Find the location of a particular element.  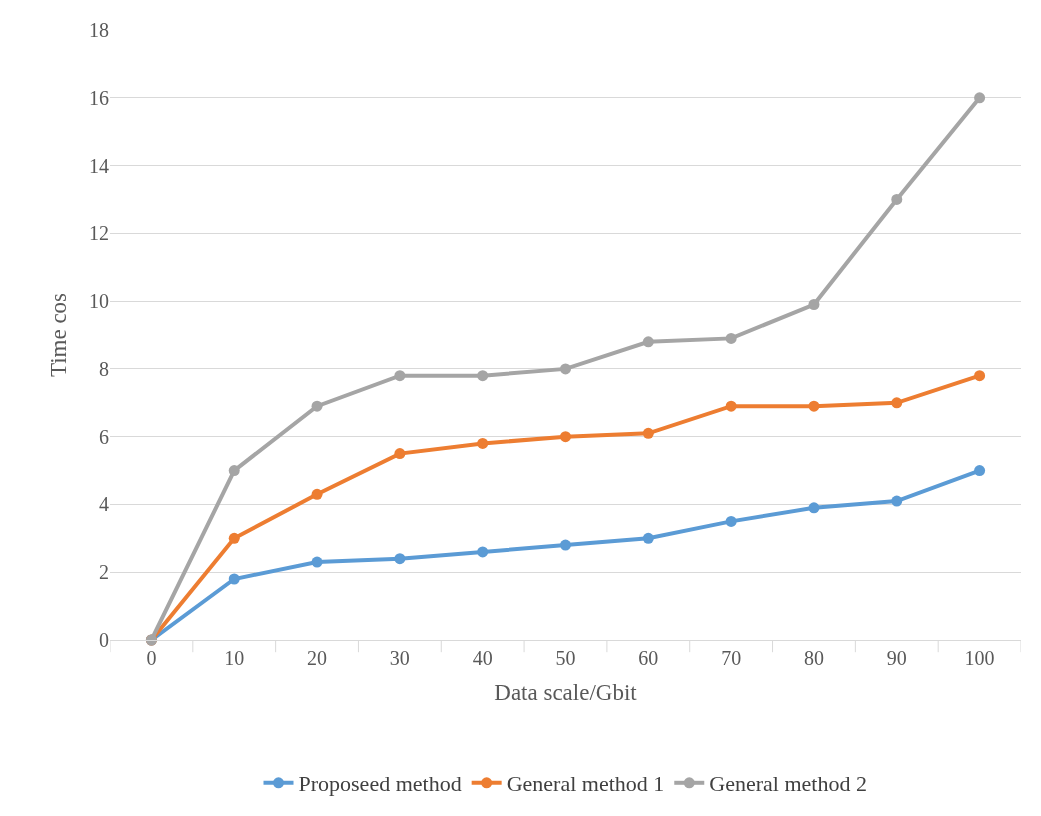

x-tick-label: 50 is located at coordinates (565, 658).